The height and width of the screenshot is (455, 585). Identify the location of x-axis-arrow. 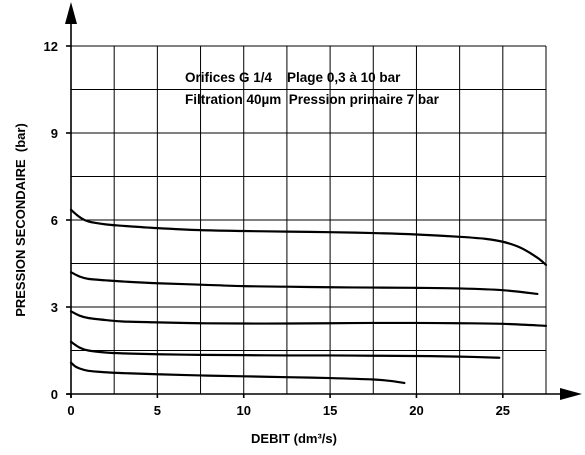
(571, 394).